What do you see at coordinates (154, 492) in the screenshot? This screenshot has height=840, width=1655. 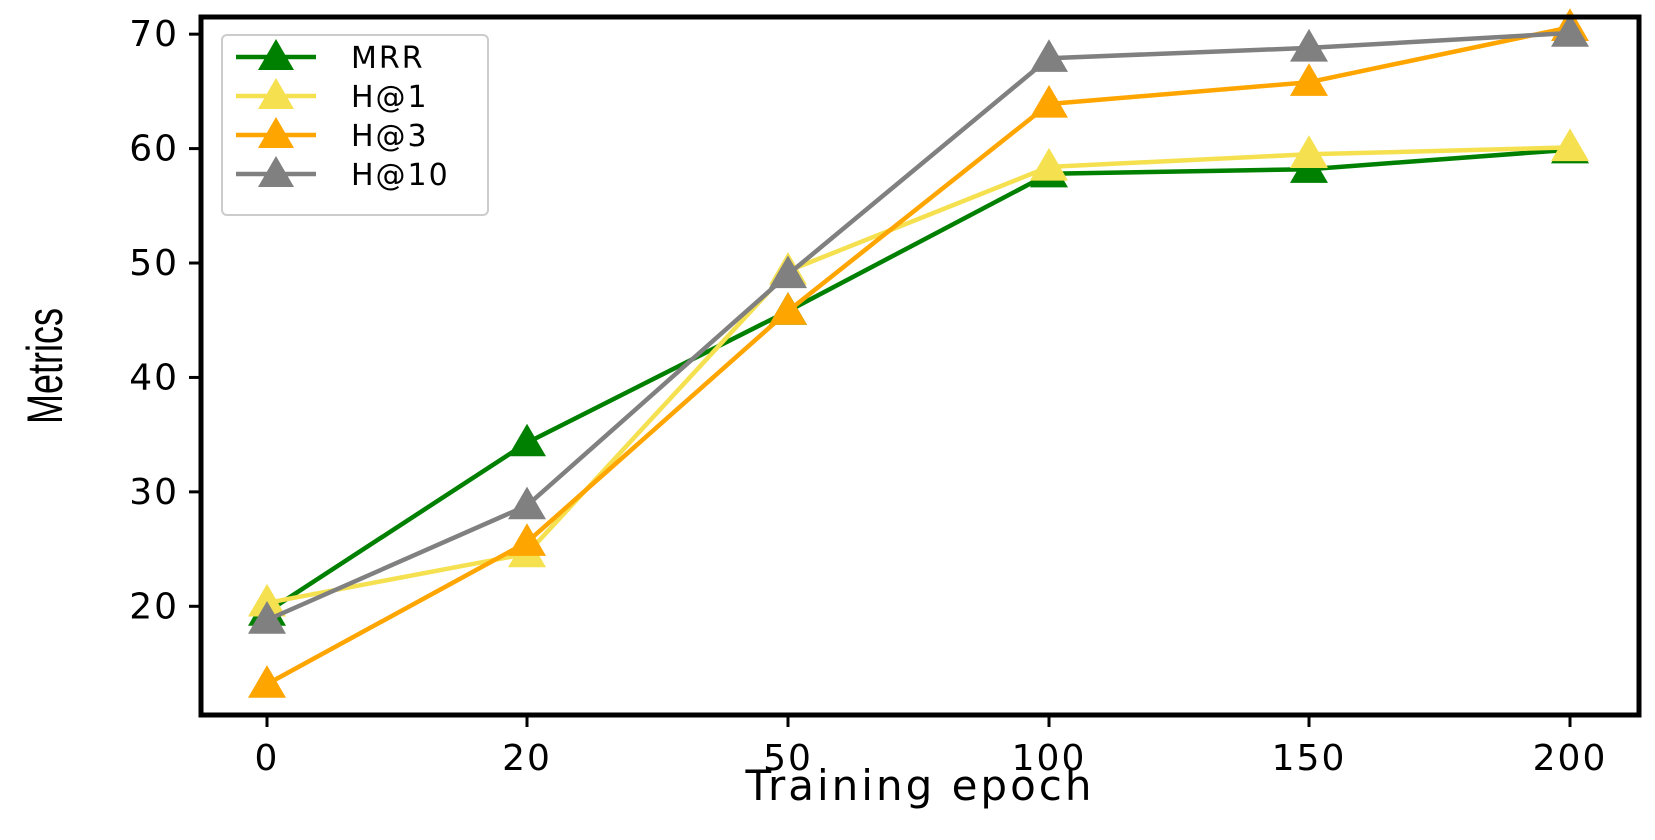 I see `y-tick-label: 30` at bounding box center [154, 492].